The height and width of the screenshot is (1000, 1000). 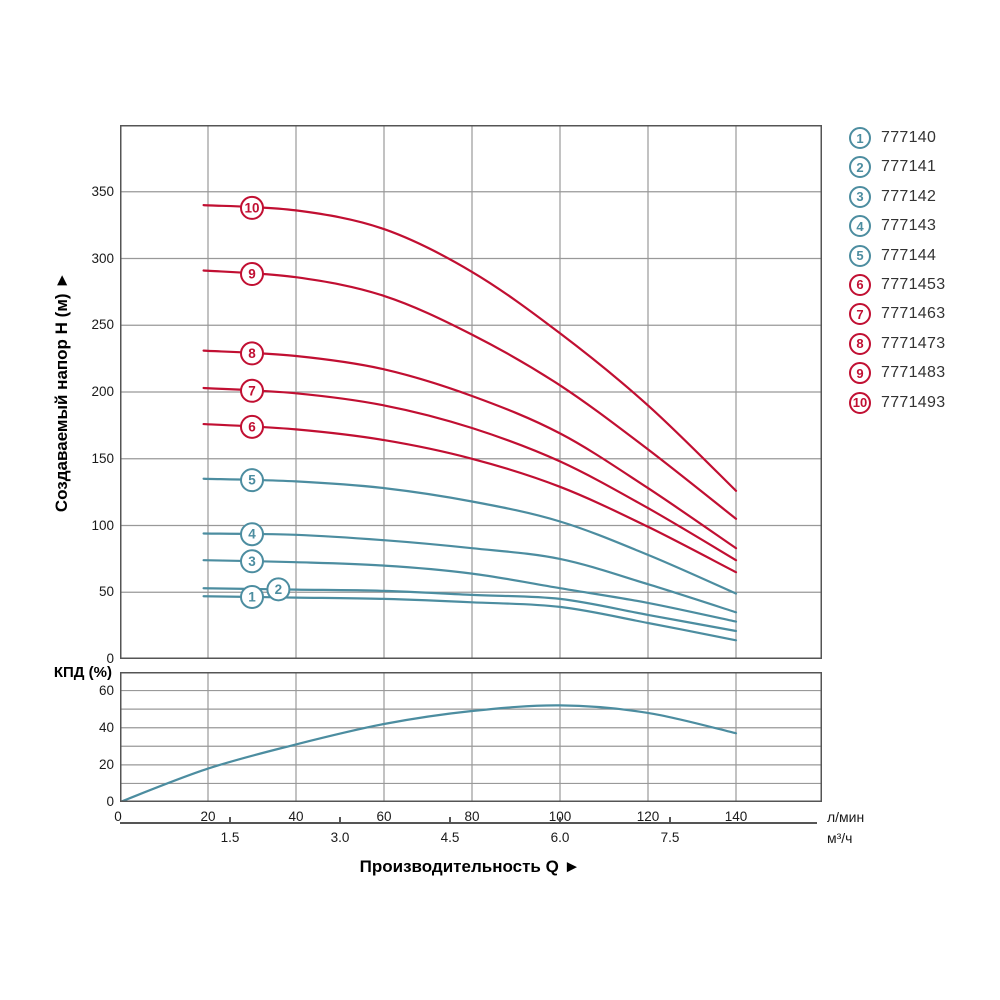 I want to click on x-tick-lmin-140: 140, so click(x=736, y=816).